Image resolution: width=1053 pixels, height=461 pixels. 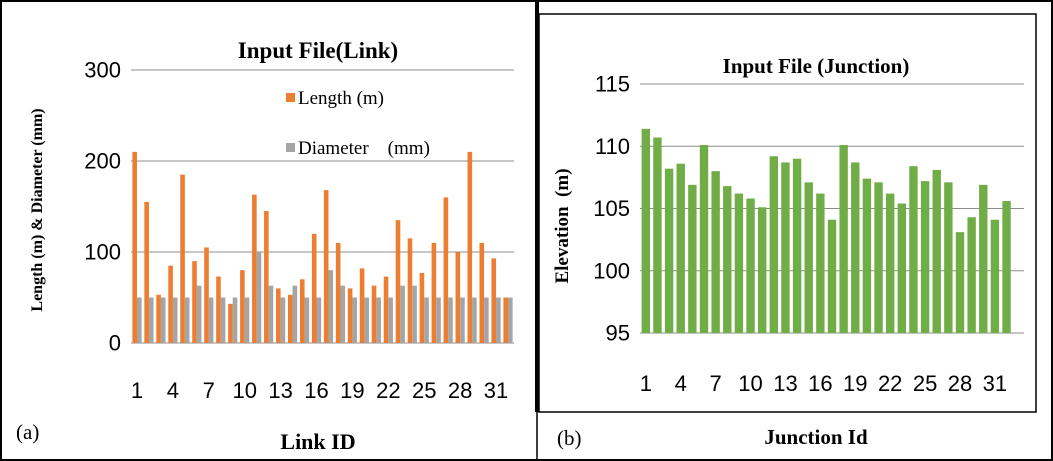 What do you see at coordinates (244, 390) in the screenshot?
I see `x-tick-label: 10` at bounding box center [244, 390].